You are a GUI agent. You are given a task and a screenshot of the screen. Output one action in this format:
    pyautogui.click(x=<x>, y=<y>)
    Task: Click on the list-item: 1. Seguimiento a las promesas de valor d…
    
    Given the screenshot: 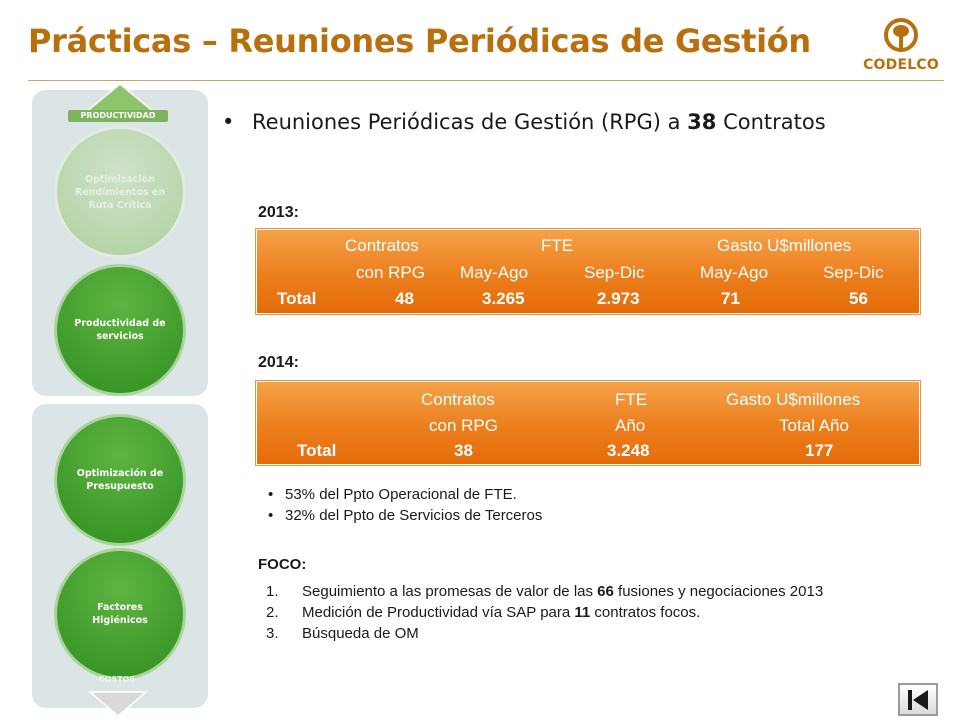 What is the action you would take?
    pyautogui.click(x=545, y=591)
    